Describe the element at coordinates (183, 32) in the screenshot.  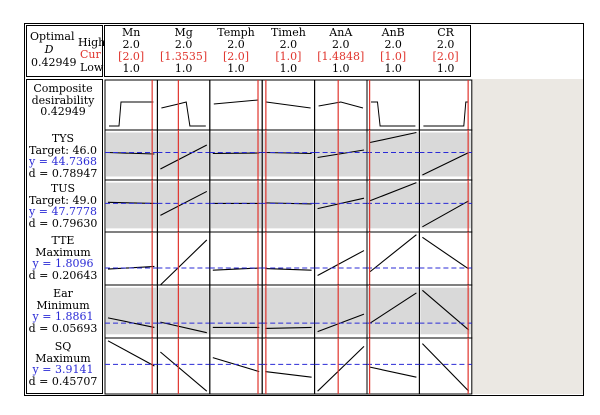
I see `factor-name-2: Mg` at that location.